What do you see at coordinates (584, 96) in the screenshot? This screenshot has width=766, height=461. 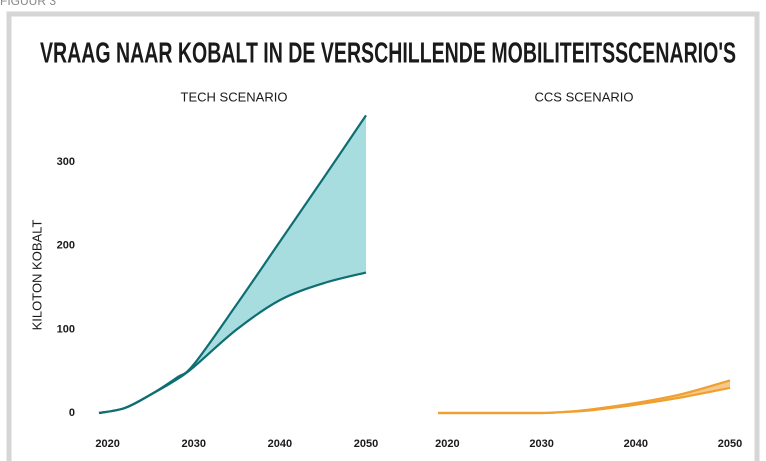 I see `panel-title: CCS SCENARIO` at bounding box center [584, 96].